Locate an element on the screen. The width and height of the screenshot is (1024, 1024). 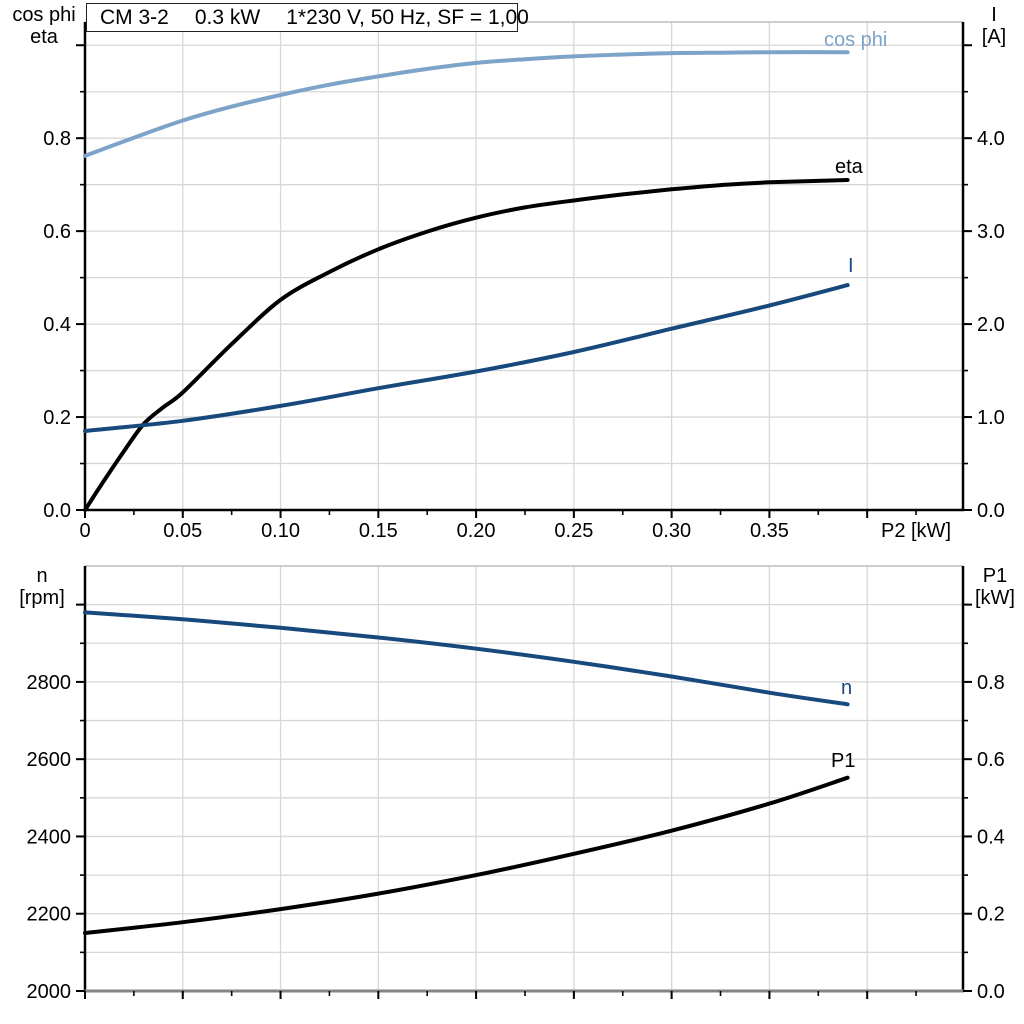
curve-label-cos-phi: cos phi is located at coordinates (856, 40).